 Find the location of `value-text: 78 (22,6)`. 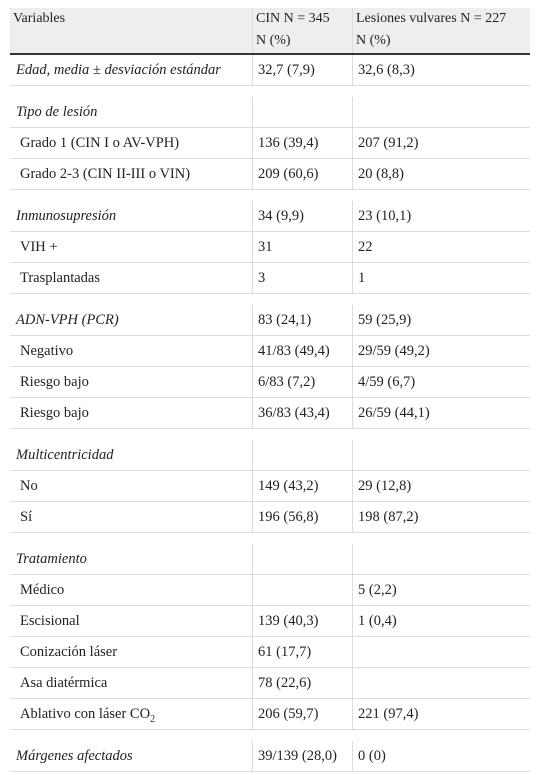

value-text: 78 (22,6) is located at coordinates (285, 683).